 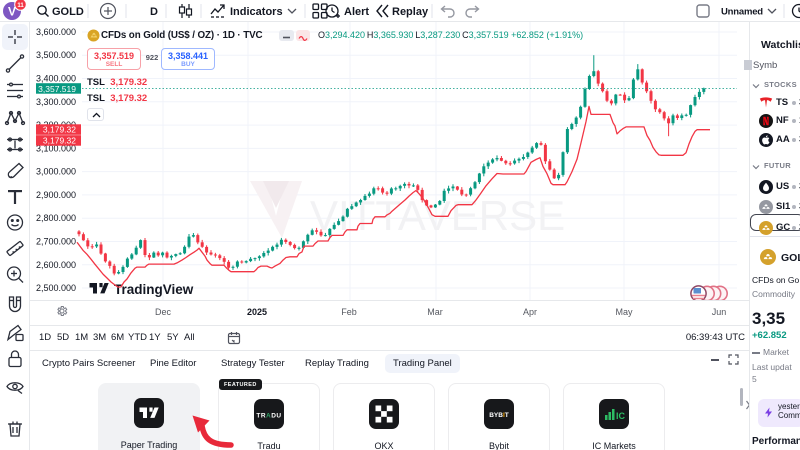 What do you see at coordinates (499, 415) in the screenshot?
I see `svg-text: BYBIT` at bounding box center [499, 415].